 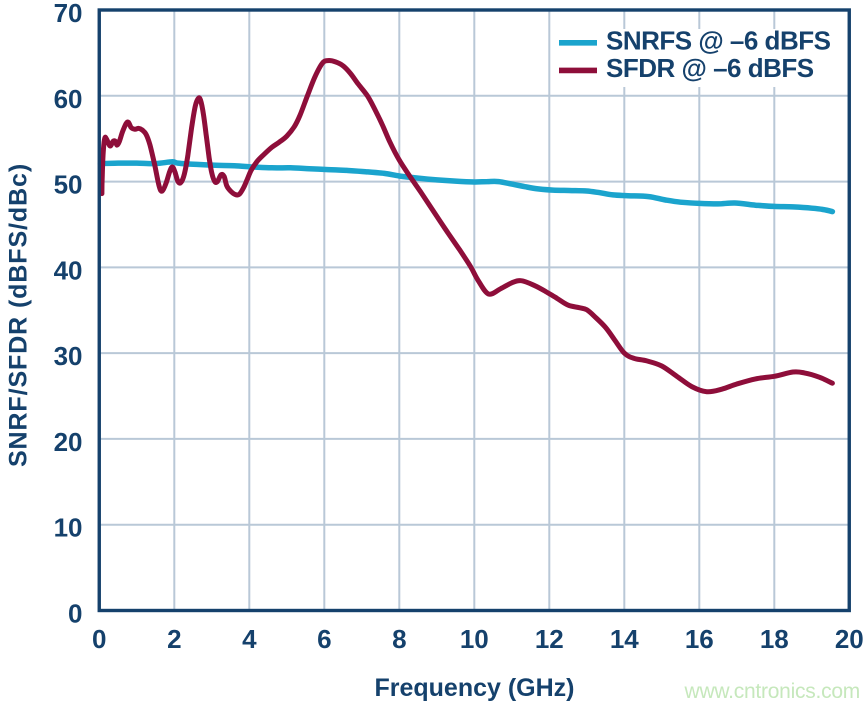 What do you see at coordinates (174, 639) in the screenshot?
I see `svg-text: 2` at bounding box center [174, 639].